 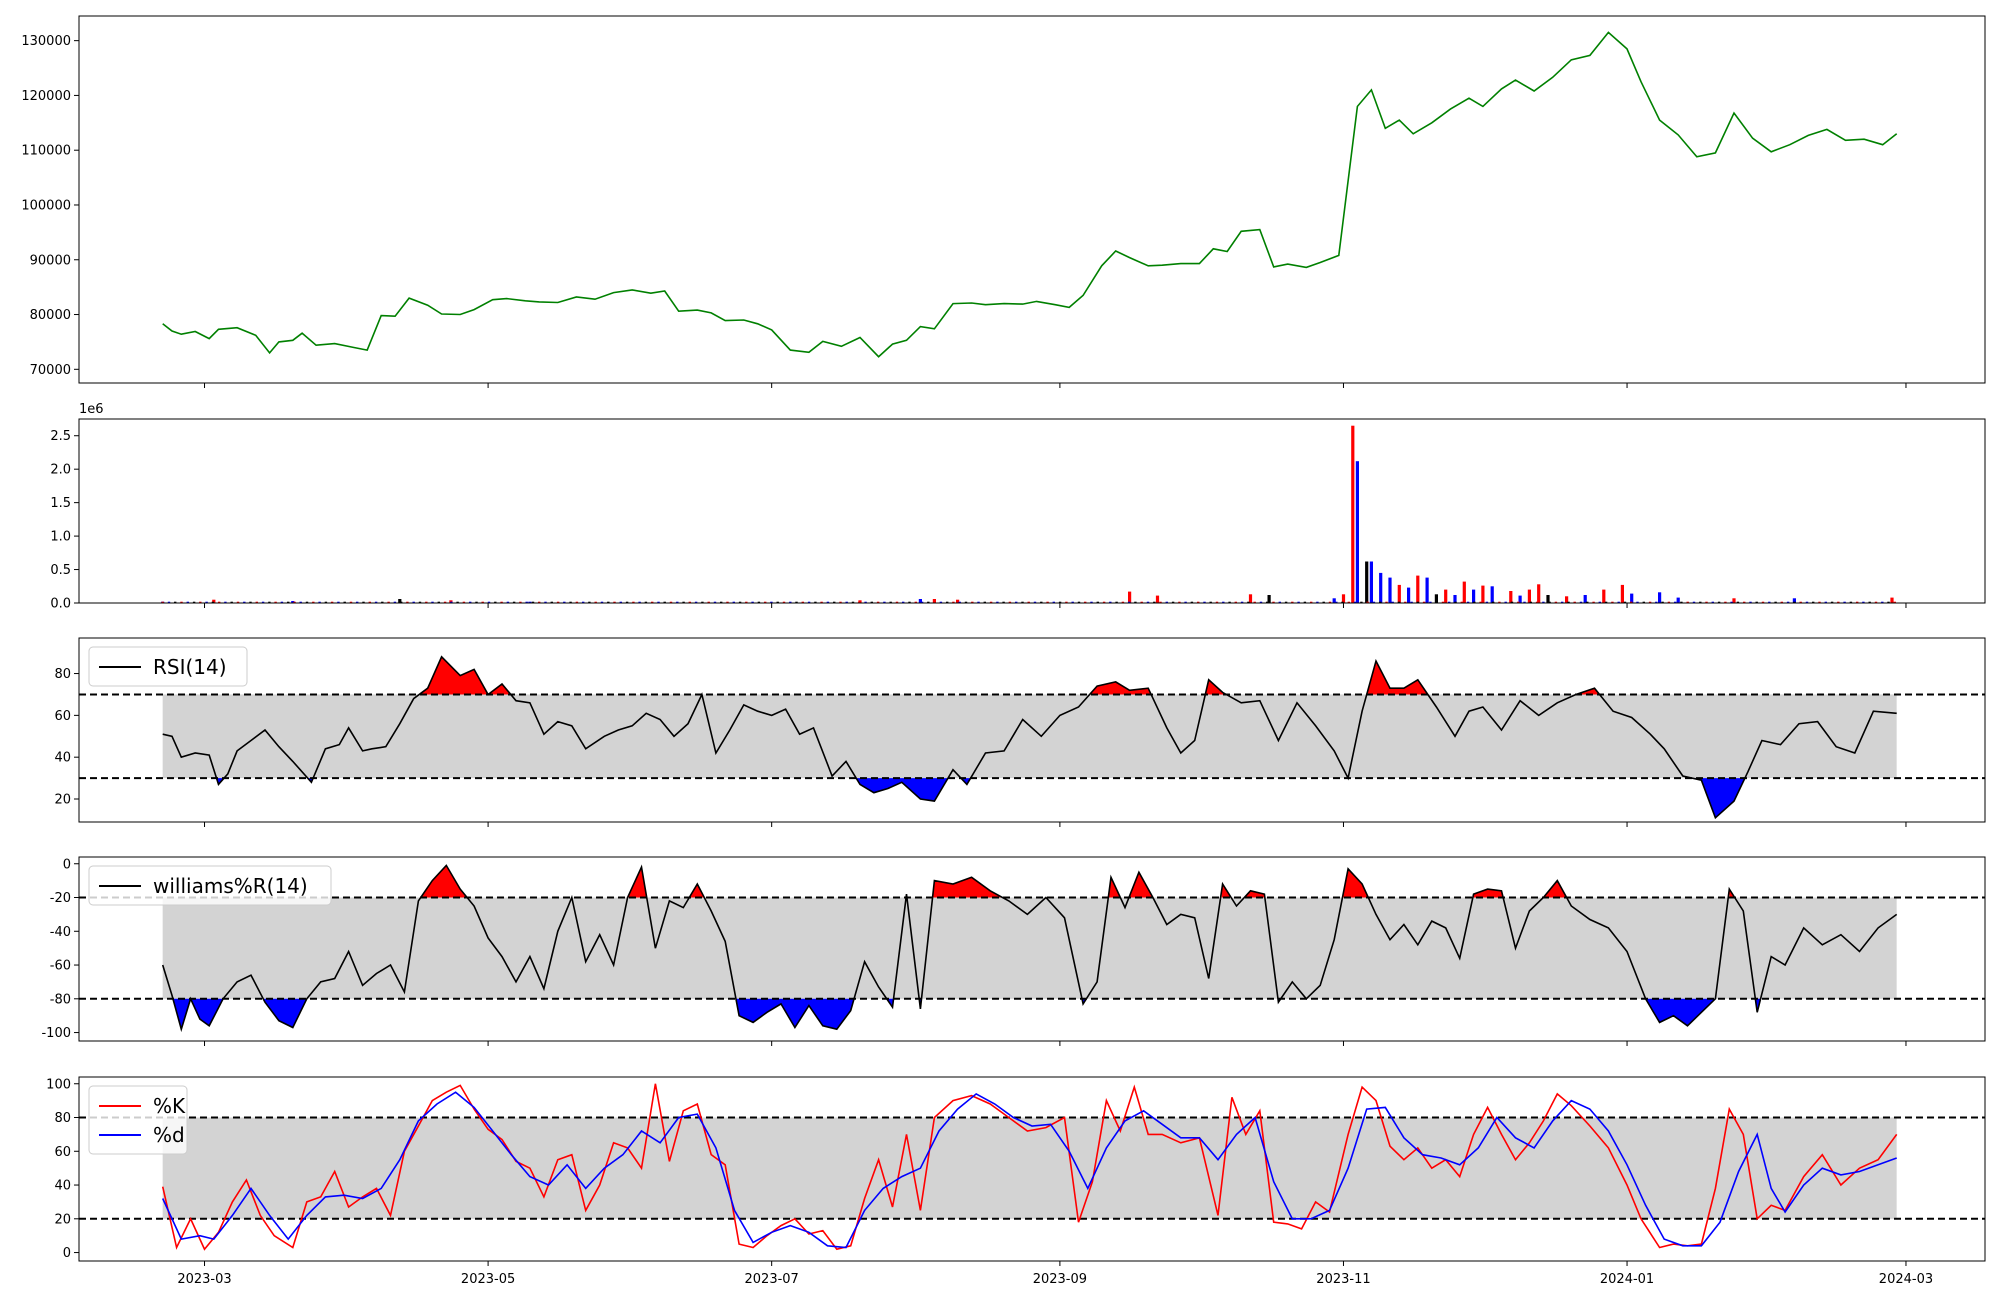 What do you see at coordinates (1681, 1012) in the screenshot?
I see `oversold-fill` at bounding box center [1681, 1012].